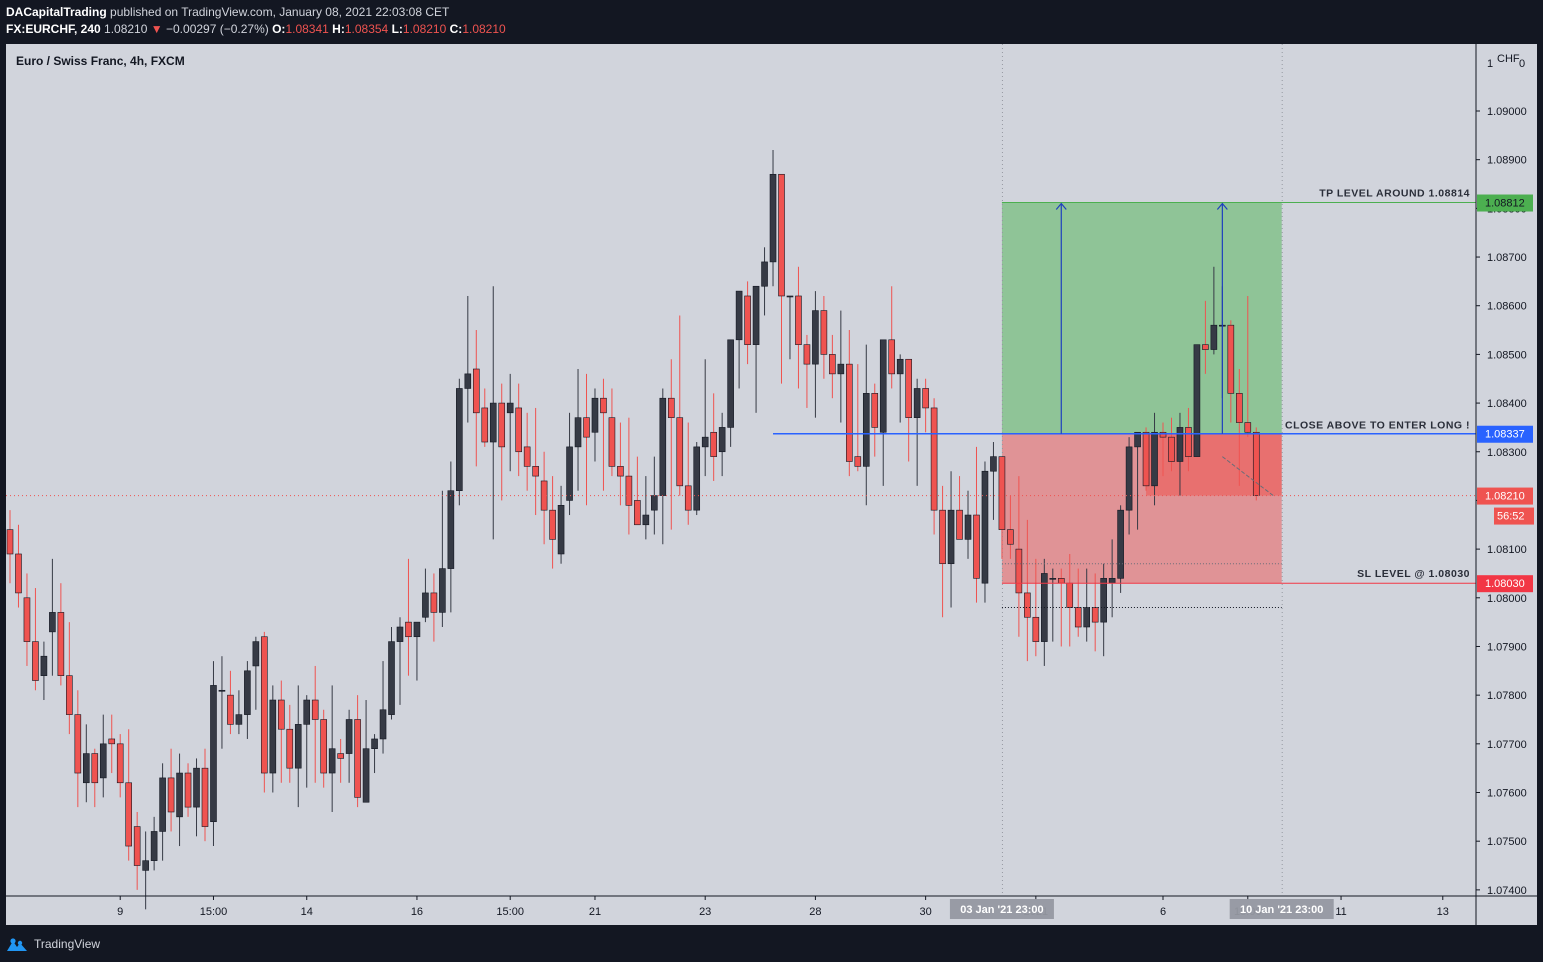 This screenshot has width=1543, height=962. What do you see at coordinates (1507, 404) in the screenshot?
I see `price-tick-label: 1.08400` at bounding box center [1507, 404].